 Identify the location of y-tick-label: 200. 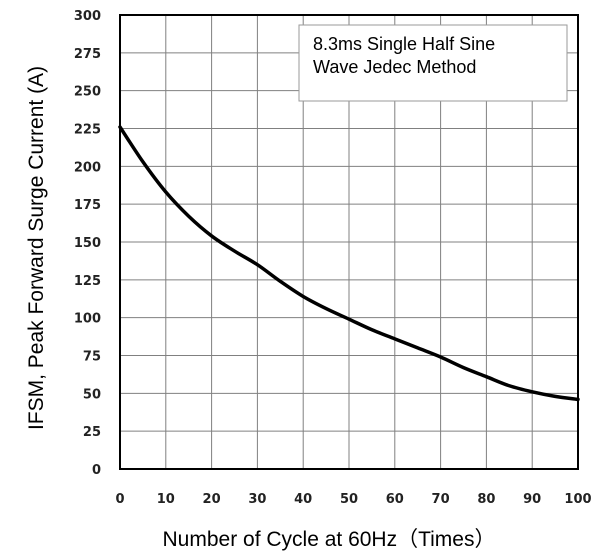
(87, 167).